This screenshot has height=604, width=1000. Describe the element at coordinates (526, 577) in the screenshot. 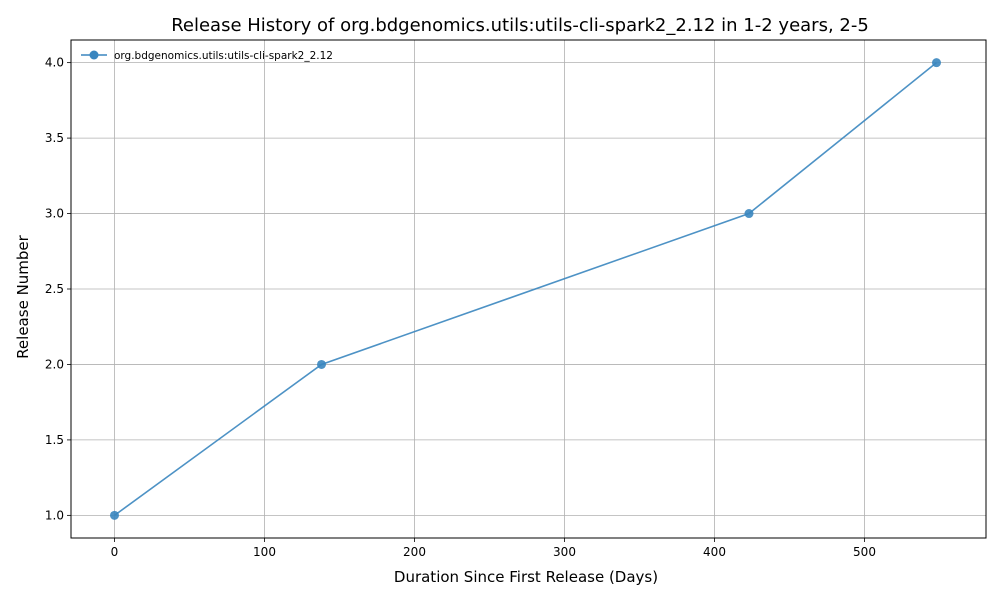

I see `x-axis-label: Duration Since First Release (Days)` at that location.